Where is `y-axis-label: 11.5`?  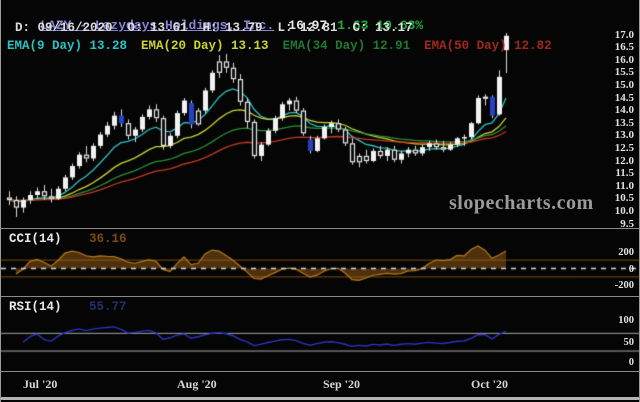
y-axis-label: 11.5 is located at coordinates (624, 173).